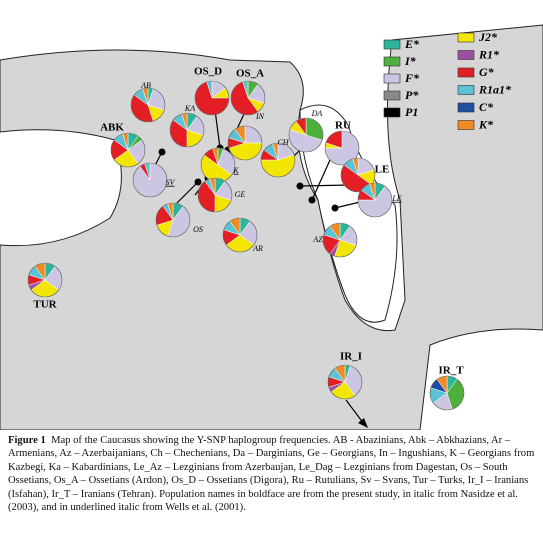  I want to click on population-label: ABK, so click(112, 128).